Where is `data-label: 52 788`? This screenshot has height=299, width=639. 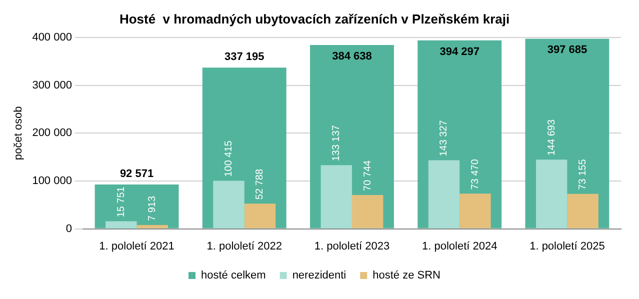
data-label: 52 788 is located at coordinates (260, 184).